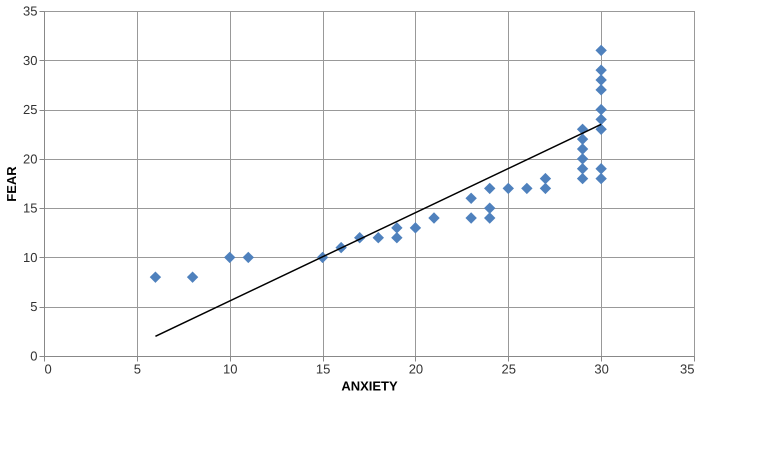 Image resolution: width=776 pixels, height=472 pixels. Describe the element at coordinates (30, 110) in the screenshot. I see `y-tick-label: 25` at that location.